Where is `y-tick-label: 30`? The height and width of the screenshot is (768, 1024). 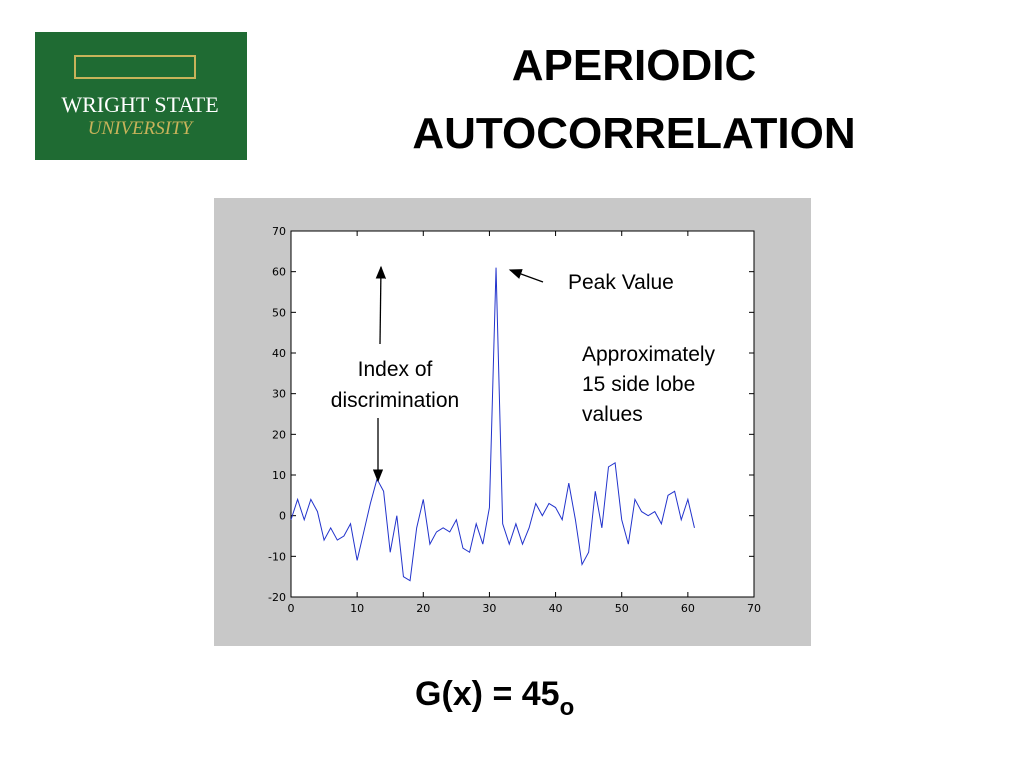
y-tick-label: 30 is located at coordinates (279, 394).